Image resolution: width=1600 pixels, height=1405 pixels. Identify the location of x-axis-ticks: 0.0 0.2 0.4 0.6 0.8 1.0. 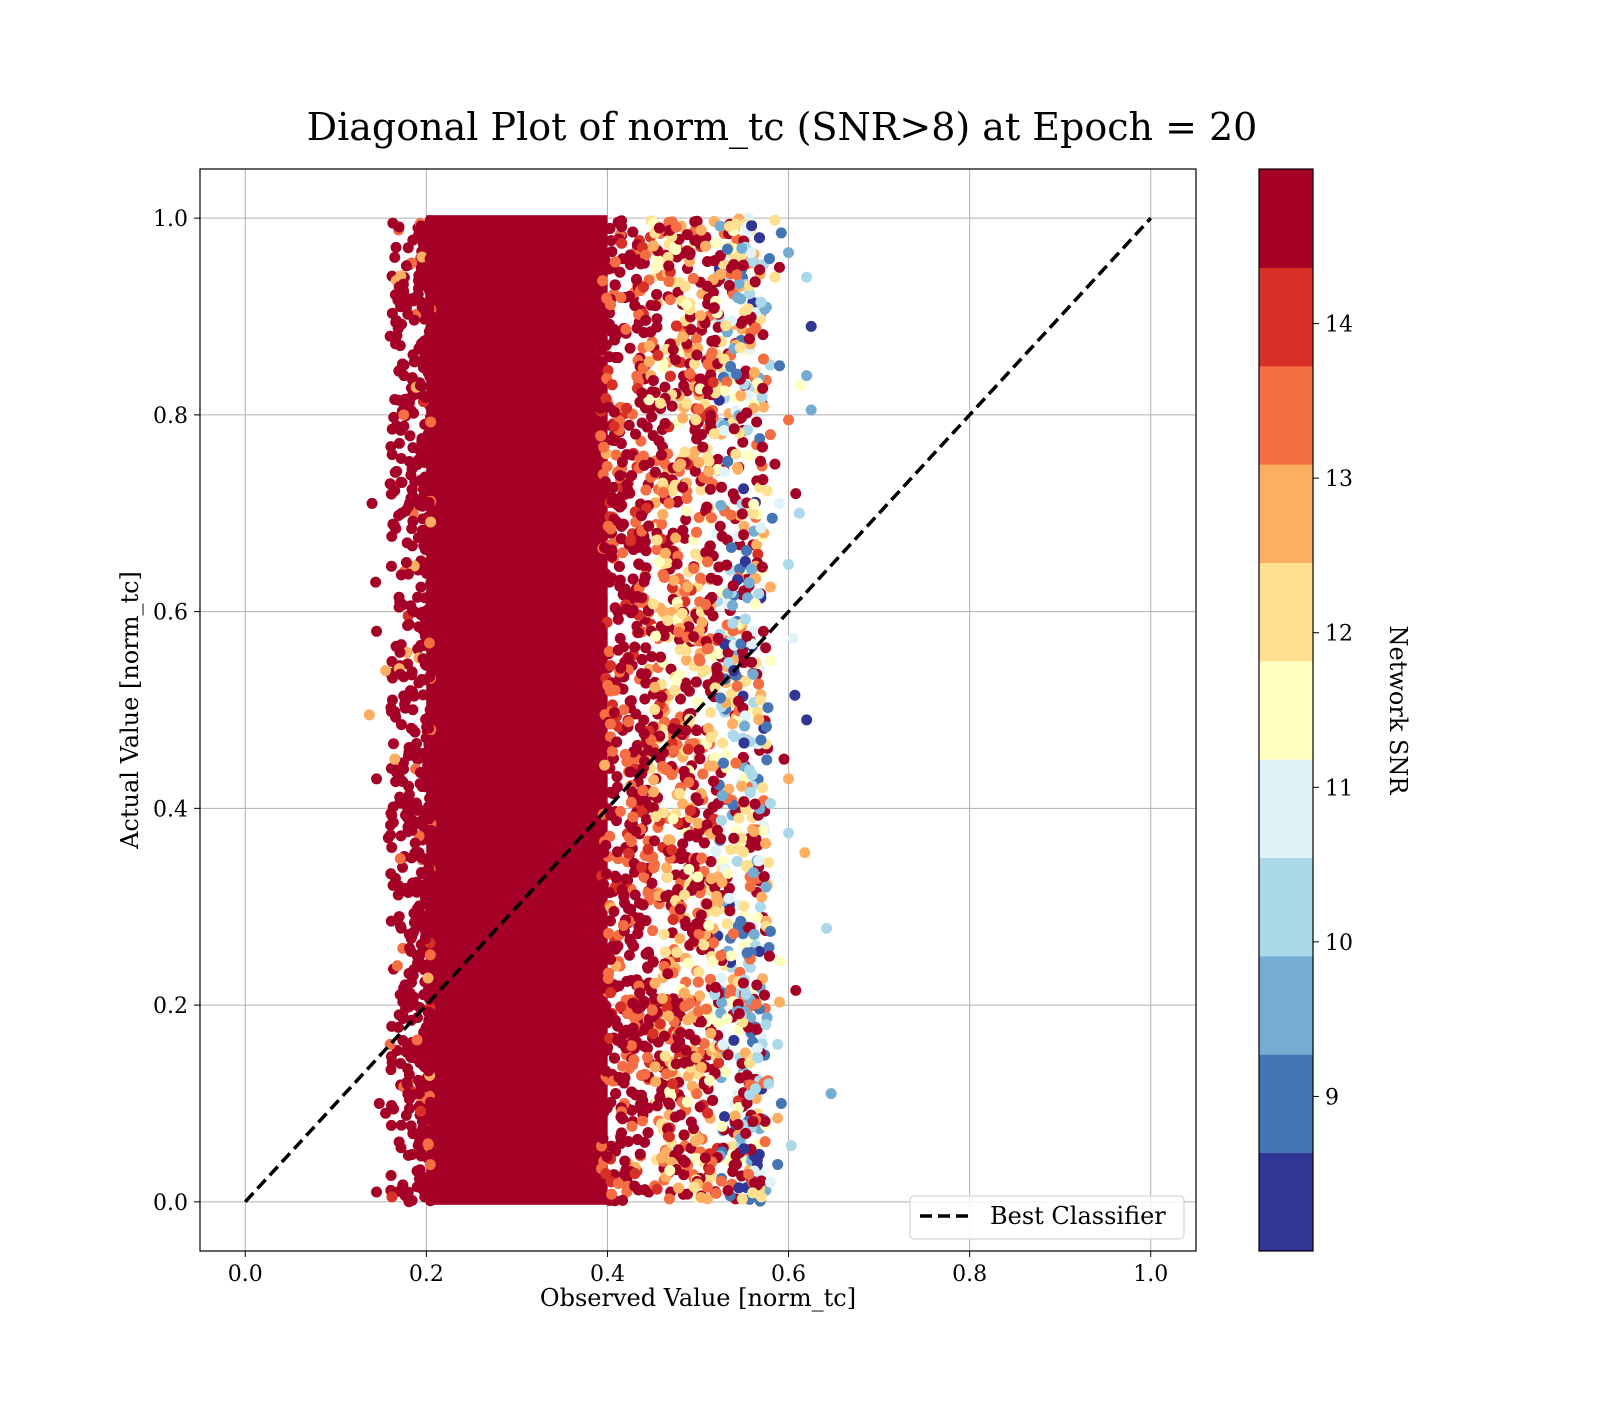
(698, 1269).